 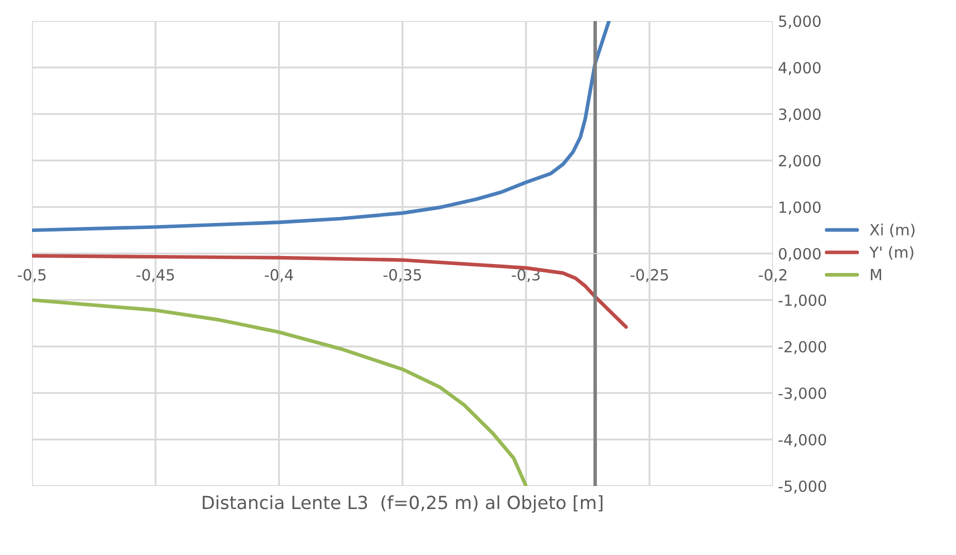 I want to click on y-tick-label: 4,000, so click(x=799, y=69).